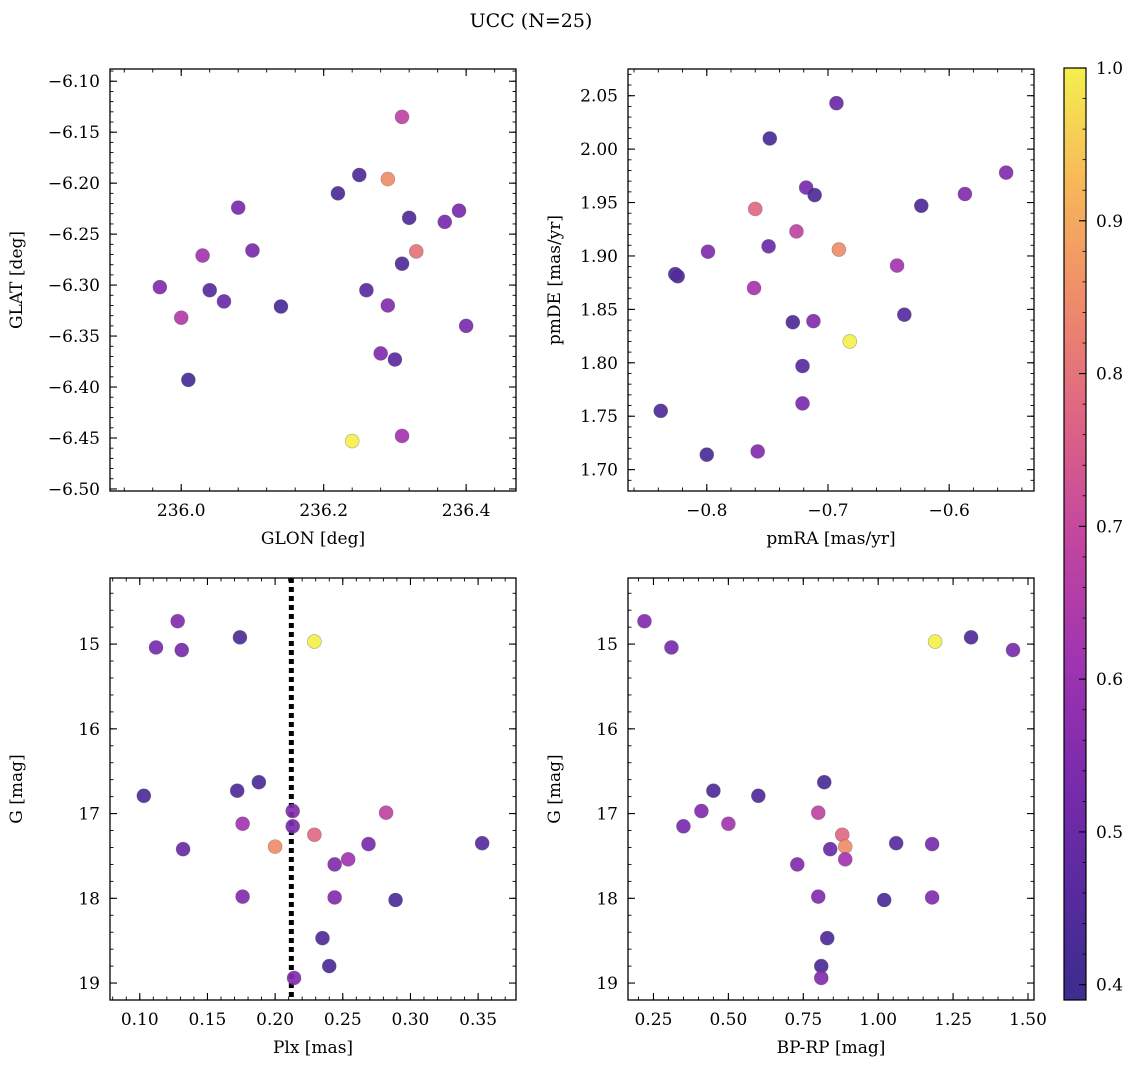  What do you see at coordinates (1109, 833) in the screenshot?
I see `colorbar-tick-label: 0.5` at bounding box center [1109, 833].